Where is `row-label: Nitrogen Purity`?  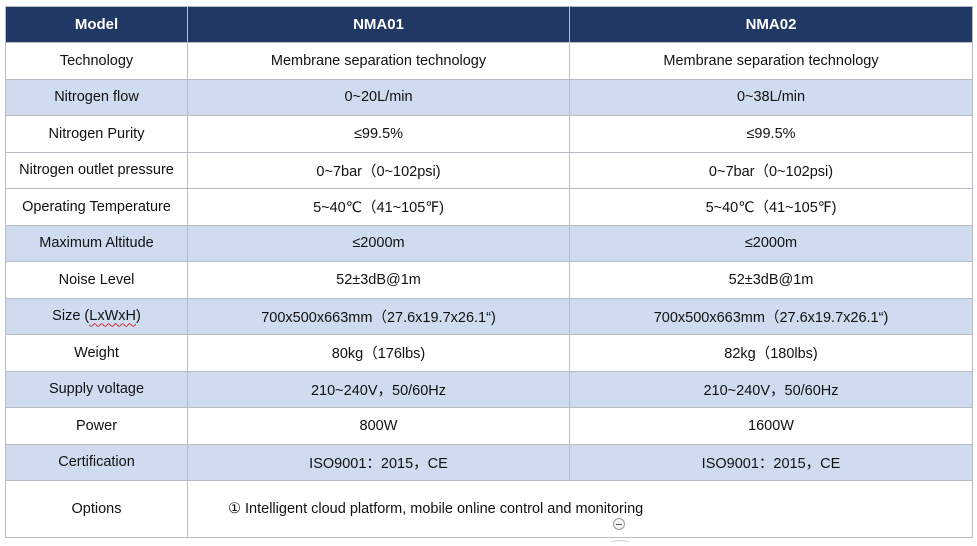
row-label: Nitrogen Purity is located at coordinates (96, 134).